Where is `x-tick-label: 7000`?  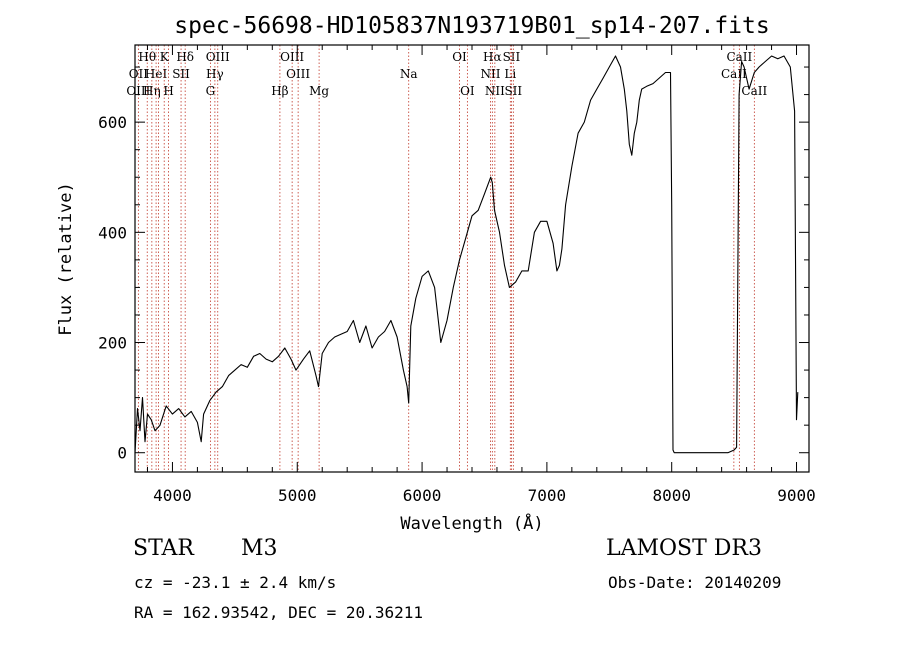
x-tick-label: 7000 is located at coordinates (547, 495).